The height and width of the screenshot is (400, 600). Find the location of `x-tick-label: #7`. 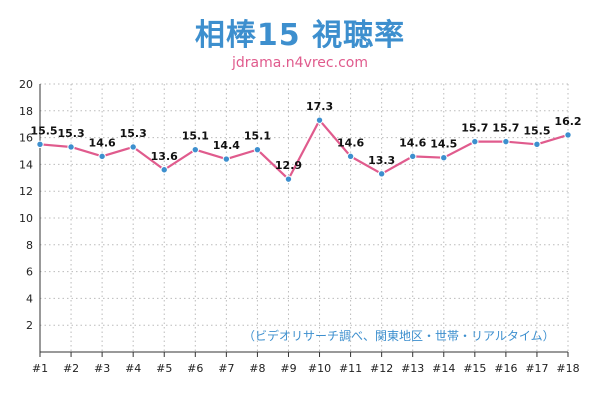

x-tick-label: #7 is located at coordinates (226, 368).